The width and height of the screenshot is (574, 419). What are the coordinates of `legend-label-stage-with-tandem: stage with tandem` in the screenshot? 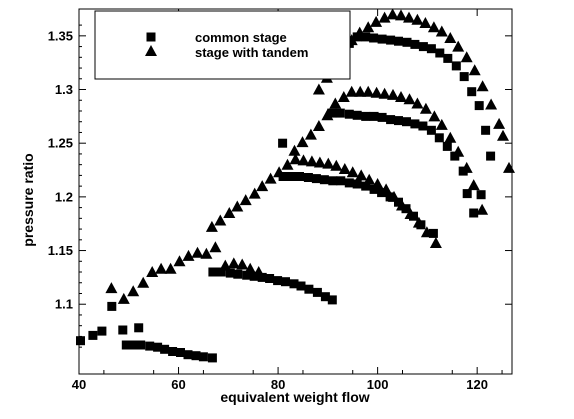 It's located at (251, 52).